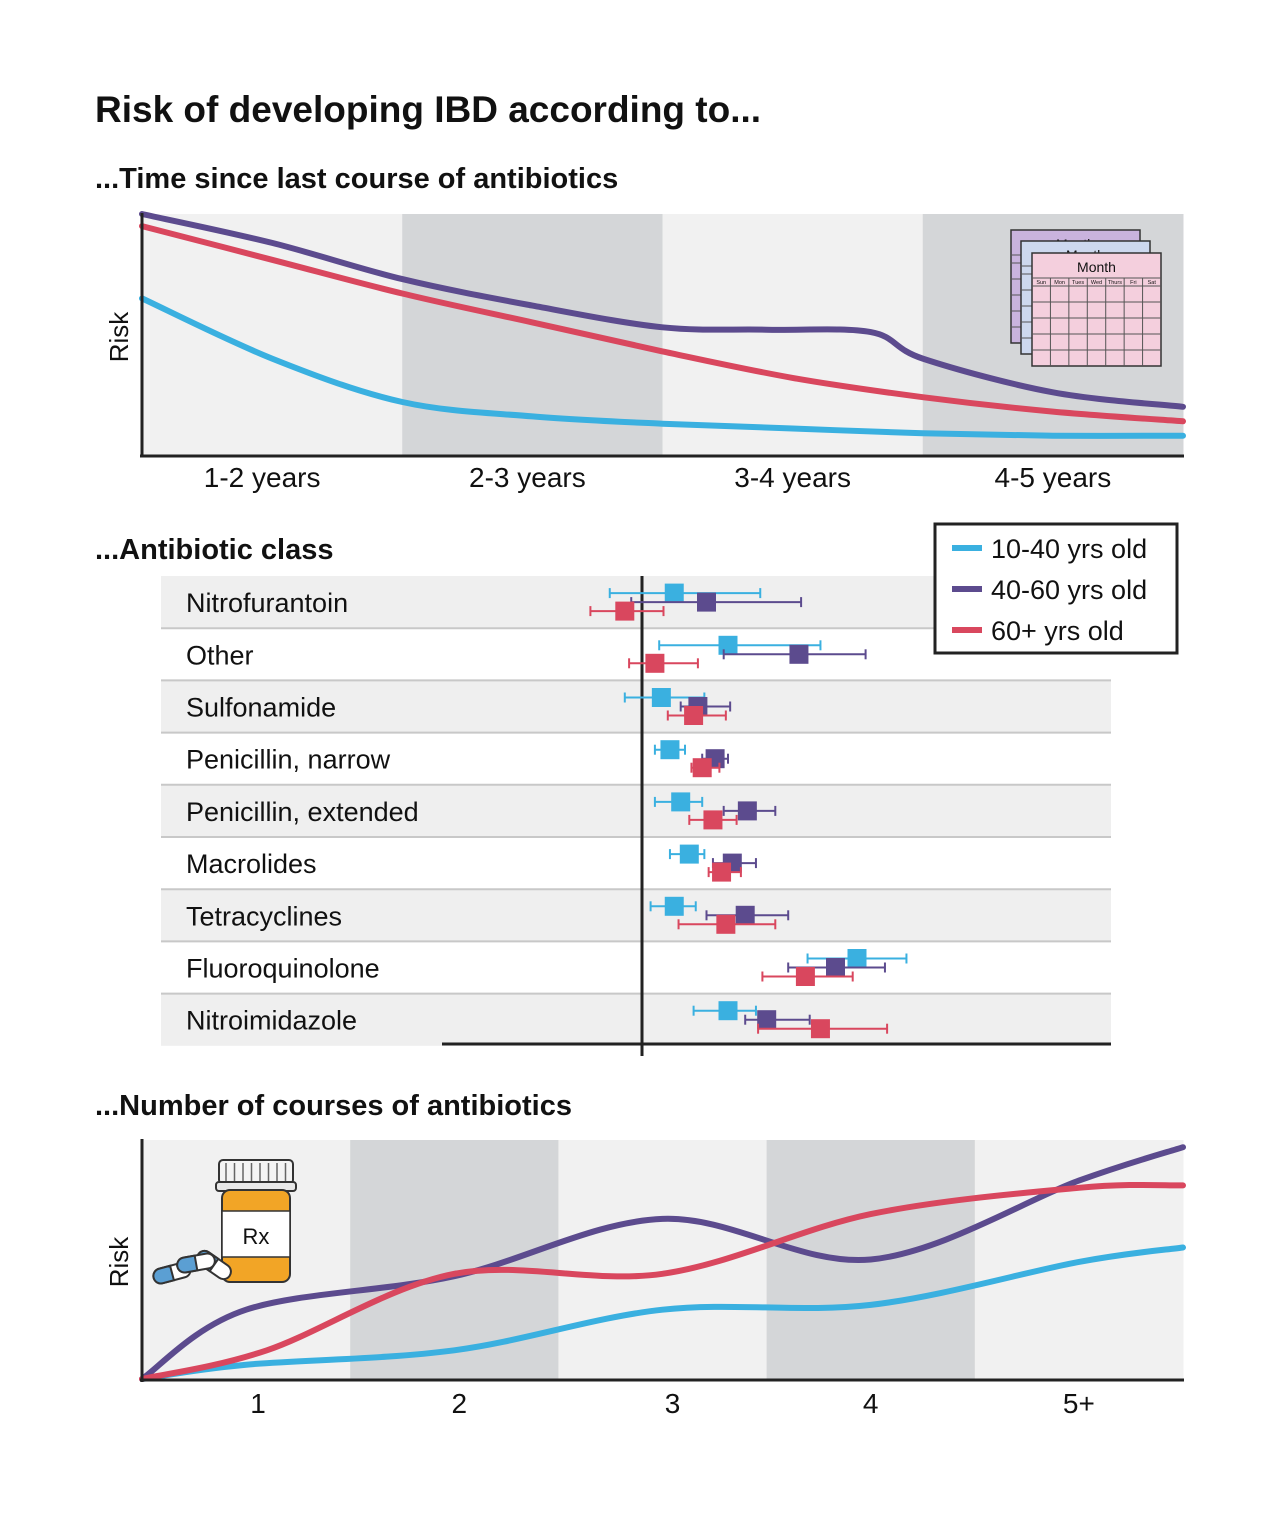  I want to click on bottle-cap, so click(256, 1172).